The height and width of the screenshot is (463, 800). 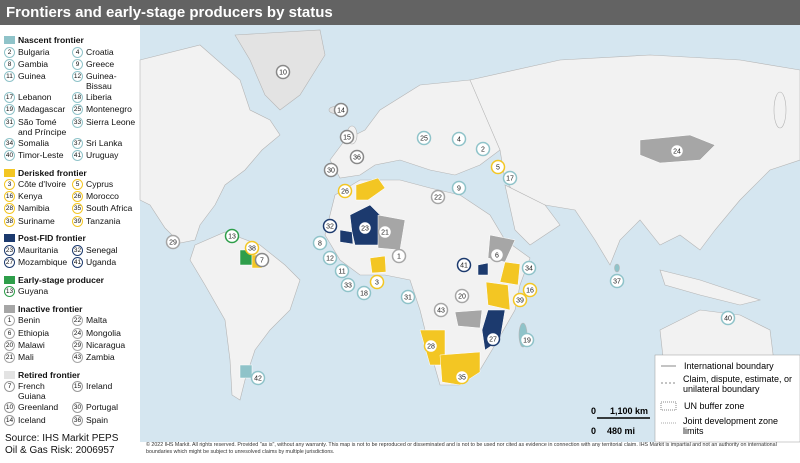 What do you see at coordinates (37, 408) in the screenshot?
I see `legend-item: 10 Greenland` at bounding box center [37, 408].